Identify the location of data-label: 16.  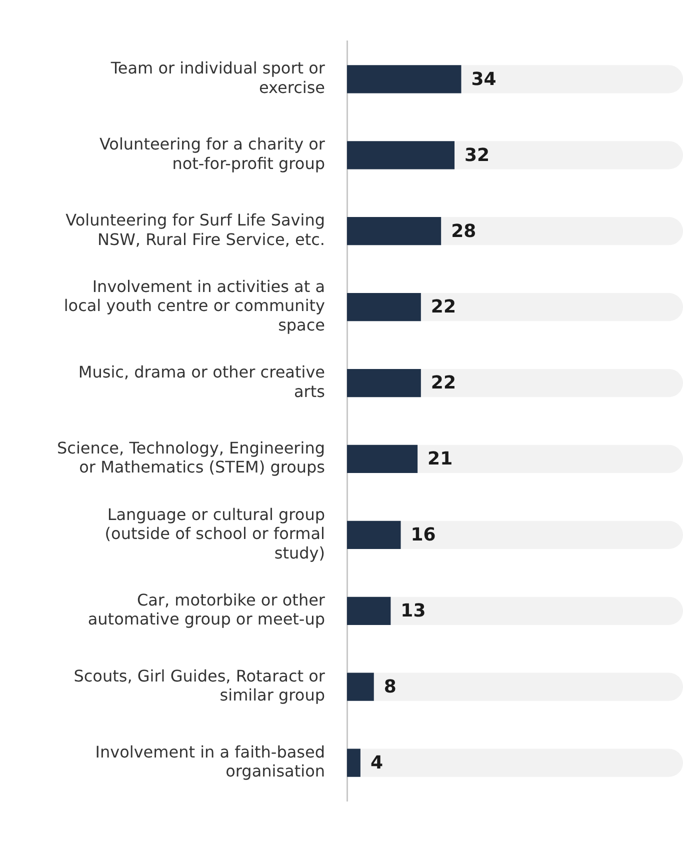
(423, 535).